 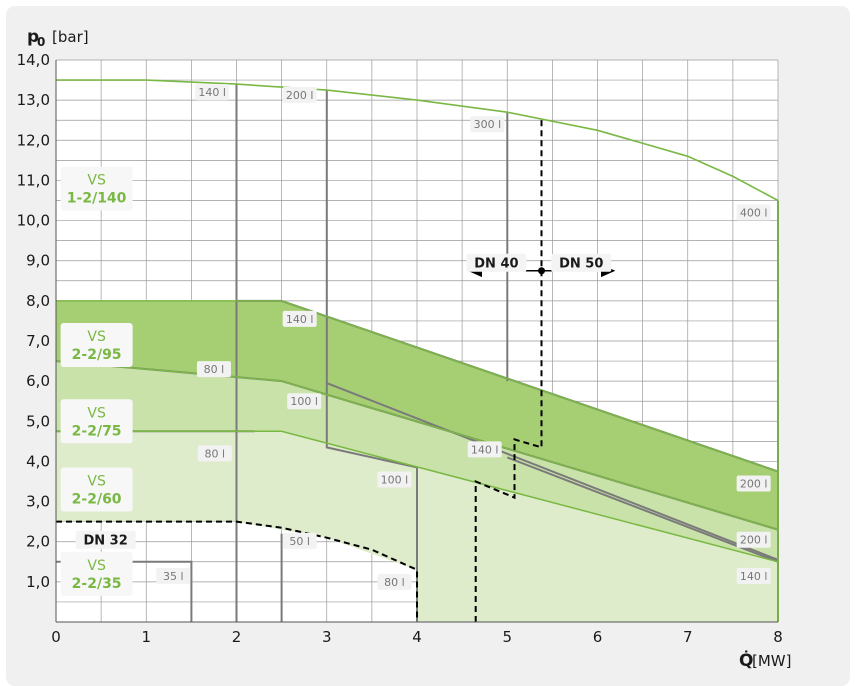 I want to click on value-label: 35 l, so click(x=173, y=576).